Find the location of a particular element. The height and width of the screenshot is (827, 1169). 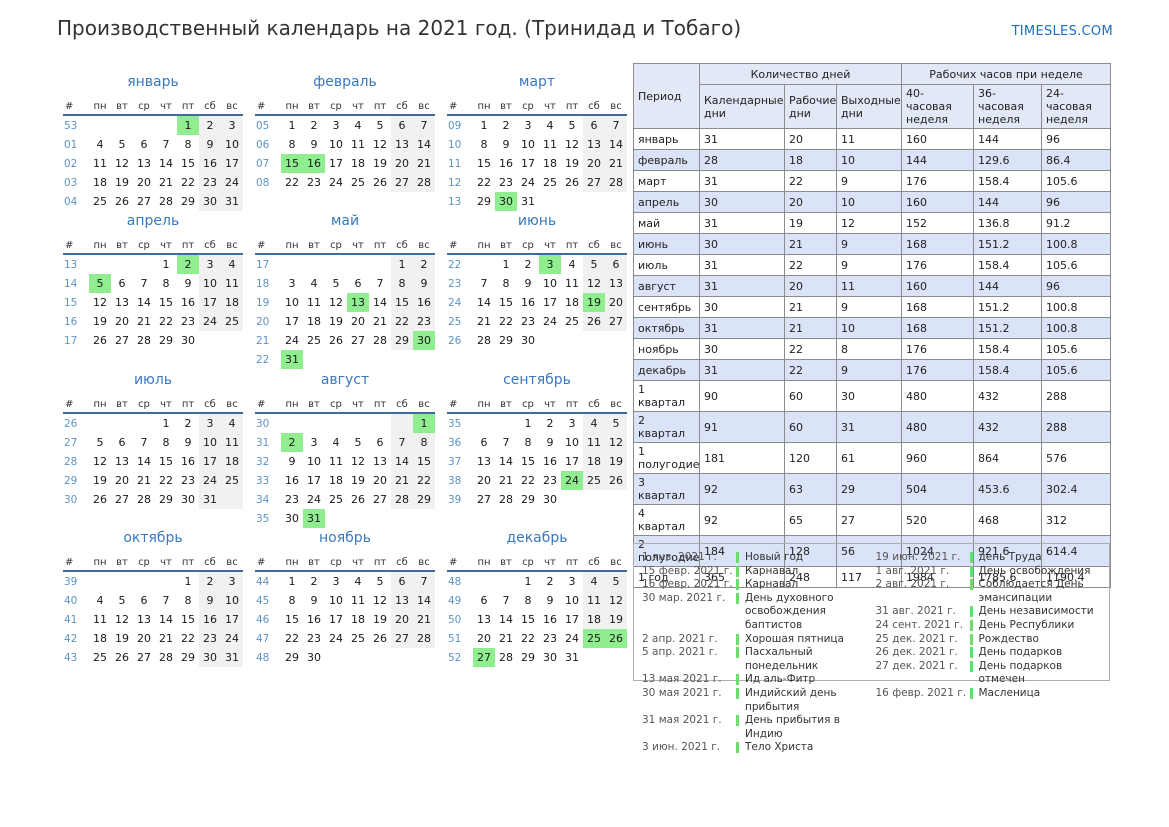

week-number: 18 is located at coordinates (263, 283).